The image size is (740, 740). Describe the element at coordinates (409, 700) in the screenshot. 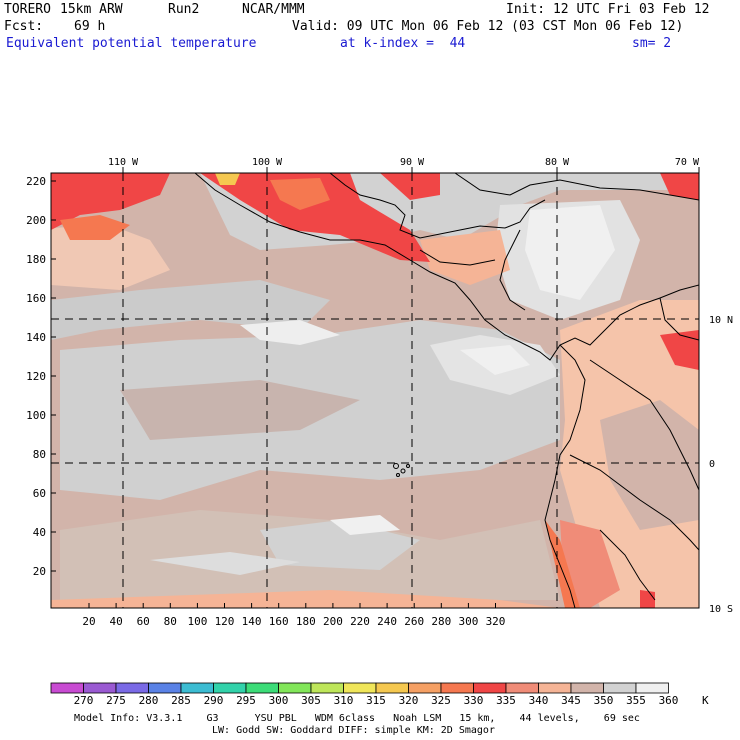

I see `colorbar-tick-label: 320` at that location.